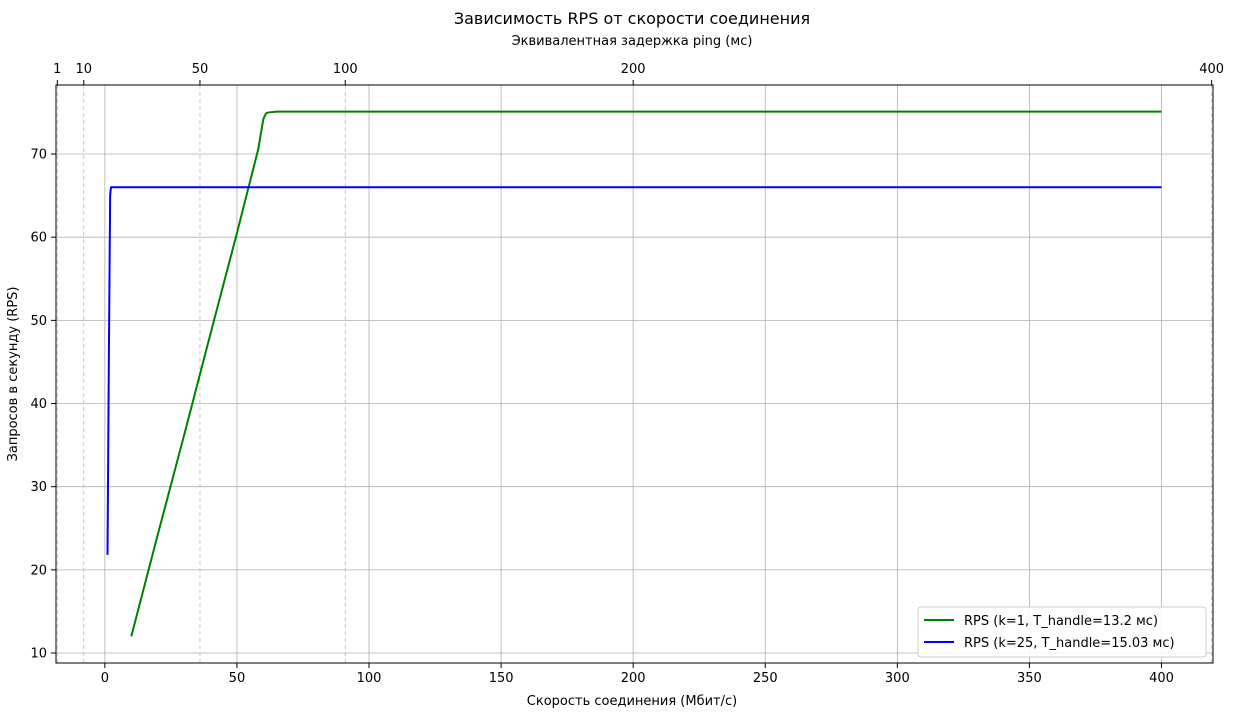 The width and height of the screenshot is (1233, 714). Describe the element at coordinates (369, 678) in the screenshot. I see `x-tick-label: 100` at that location.